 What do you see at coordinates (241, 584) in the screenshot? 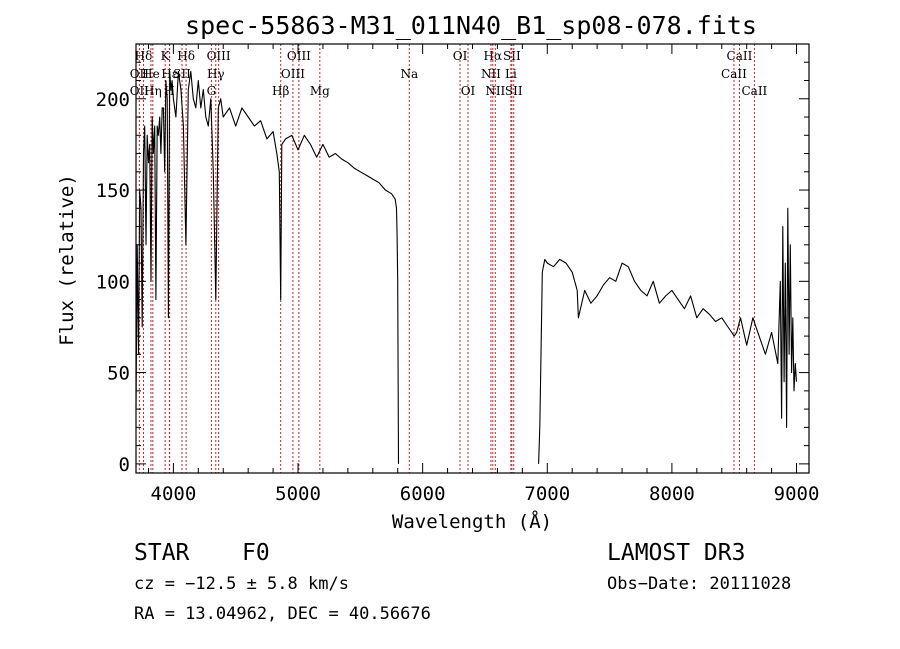
I see `redshift-velocity: cz = −12.5 ± 5.8 km/s` at bounding box center [241, 584].